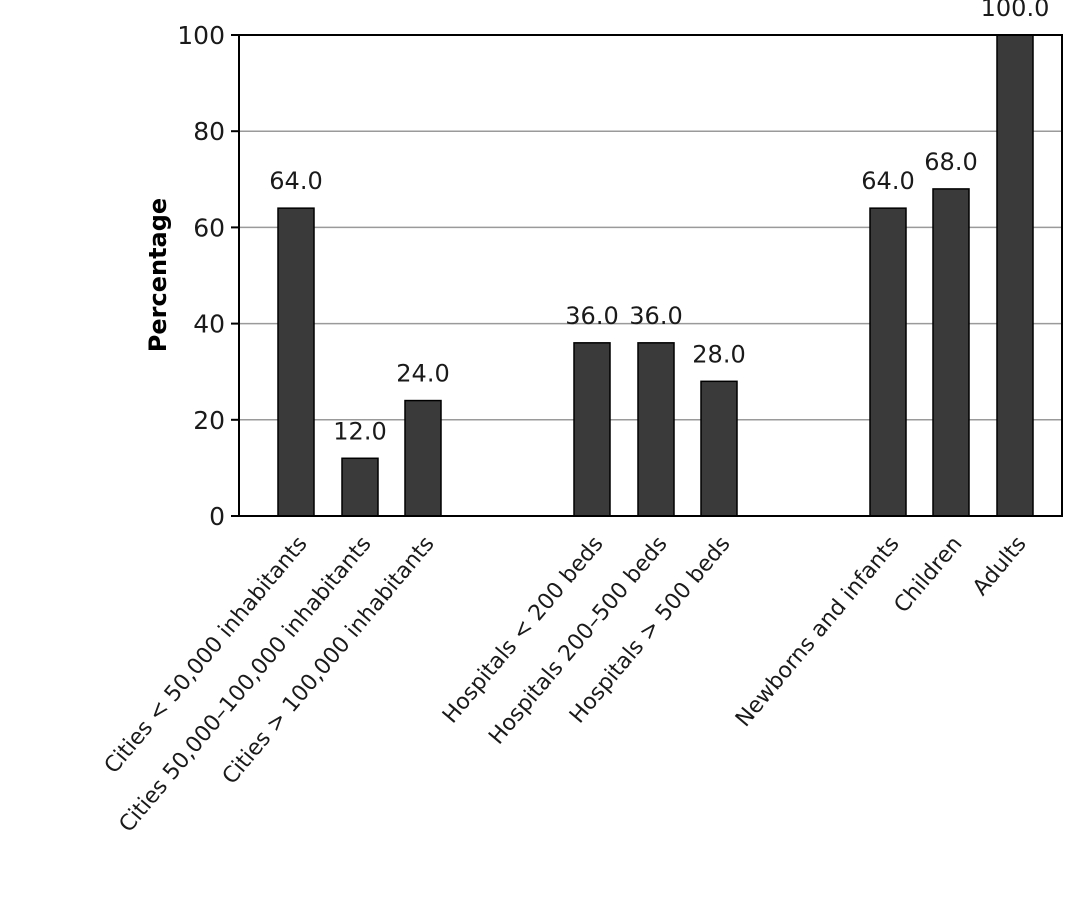 Image resolution: width=1074 pixels, height=898 pixels. Describe the element at coordinates (217, 516) in the screenshot. I see `y-tick-label: 0` at that location.